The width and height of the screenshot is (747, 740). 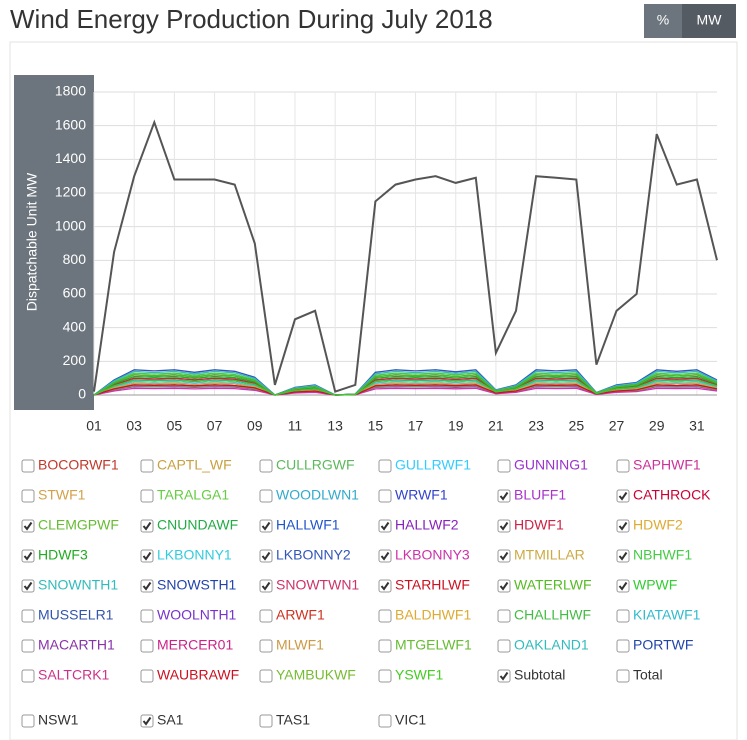 What do you see at coordinates (672, 495) in the screenshot?
I see `legend-label: CATHROCK` at bounding box center [672, 495].